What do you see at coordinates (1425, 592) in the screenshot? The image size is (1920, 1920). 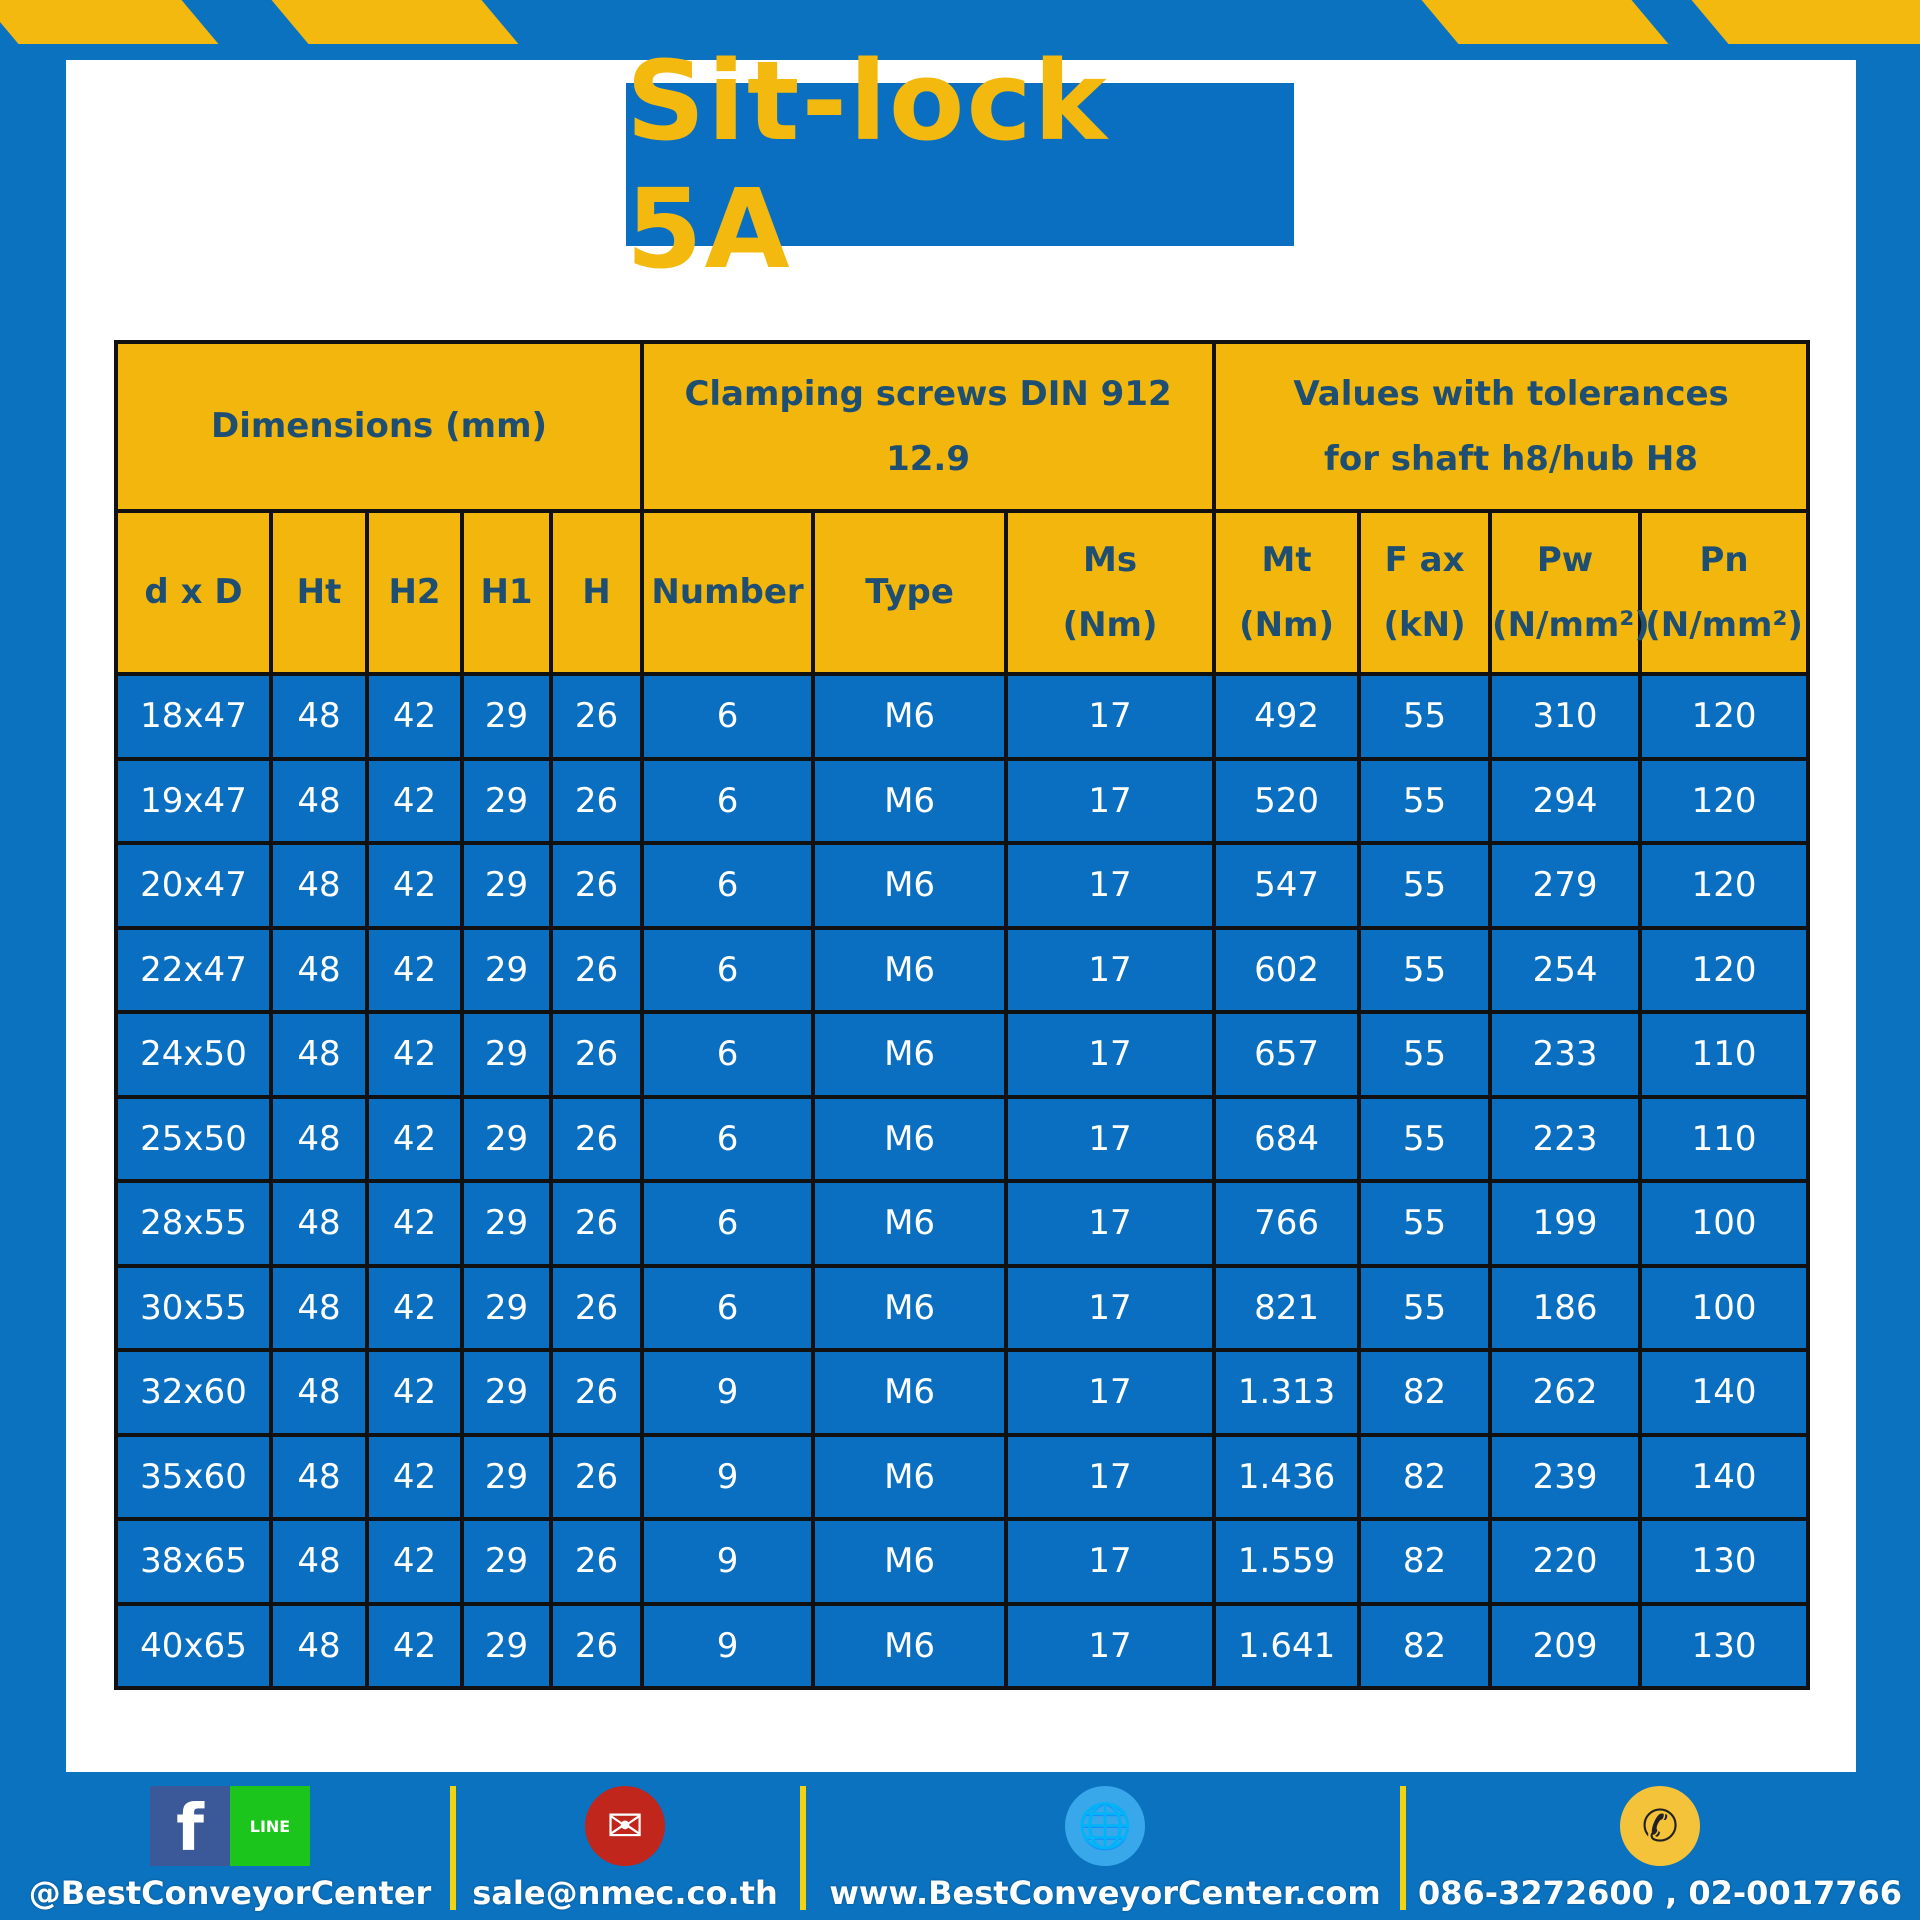 I see `column-header: F ax (kN)` at bounding box center [1425, 592].